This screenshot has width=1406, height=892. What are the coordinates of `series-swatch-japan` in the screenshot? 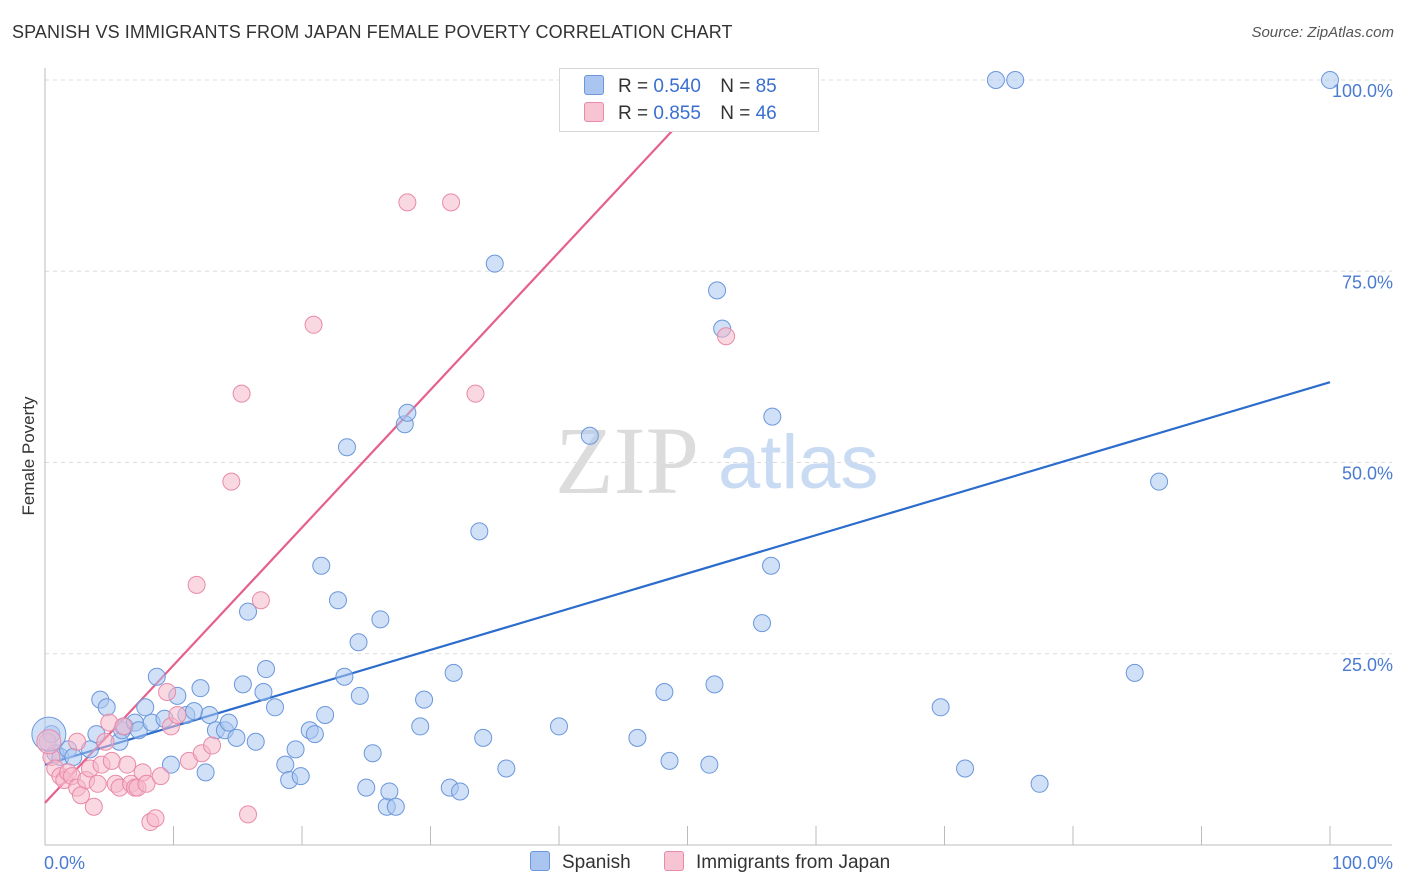 It's located at (673, 861).